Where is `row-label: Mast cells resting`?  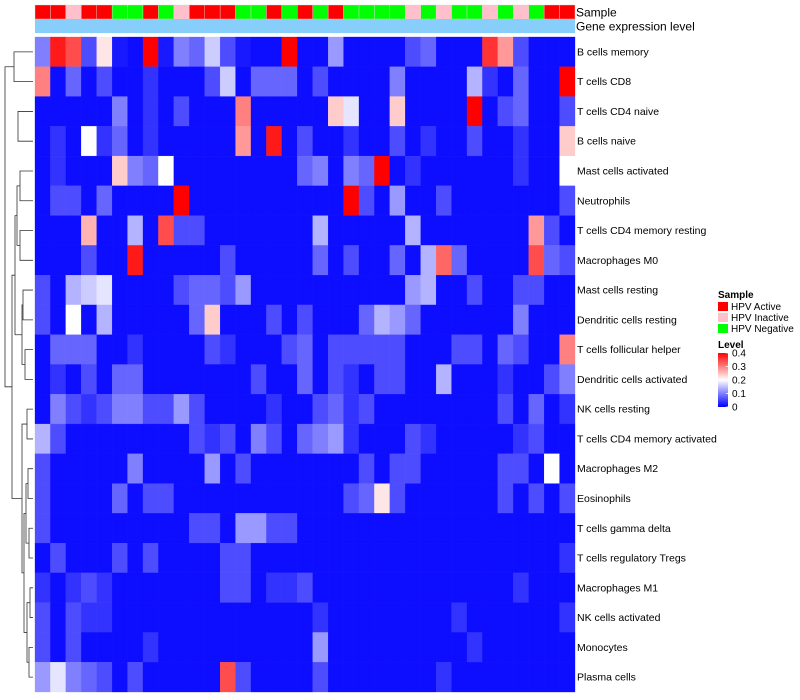 row-label: Mast cells resting is located at coordinates (617, 291).